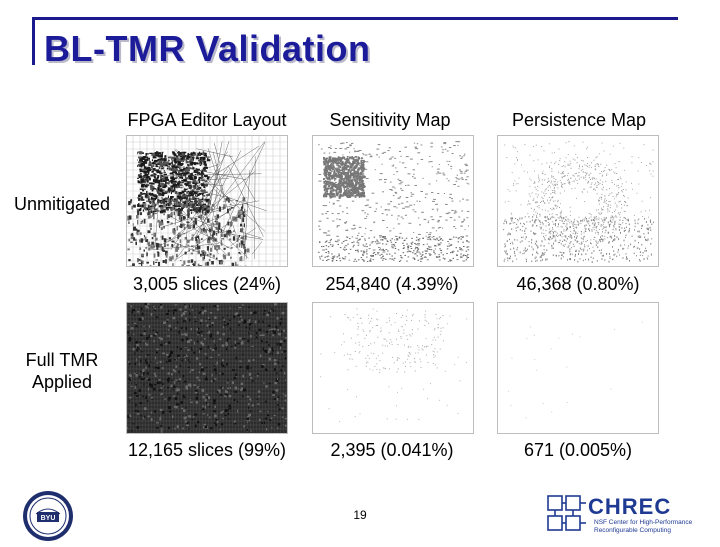  I want to click on caption-full-tmr-slices: 12,165 slices (99%), so click(207, 450).